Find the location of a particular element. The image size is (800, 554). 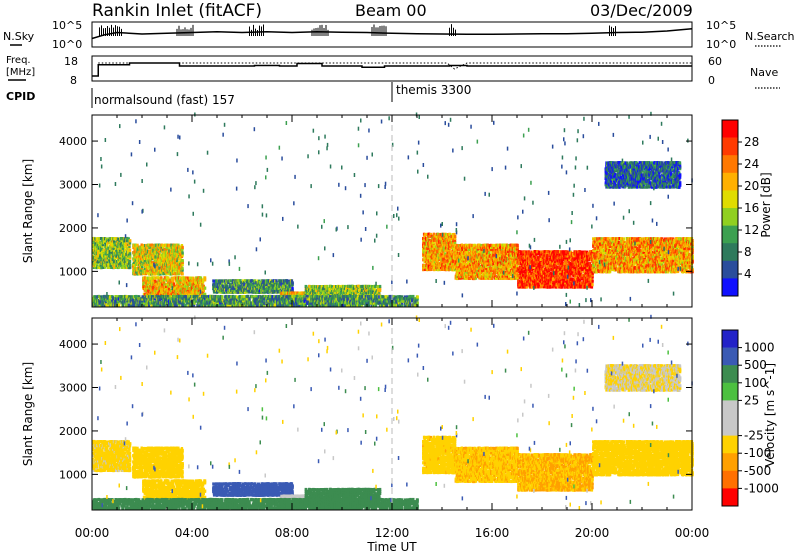

freq-series-line is located at coordinates (392, 69).